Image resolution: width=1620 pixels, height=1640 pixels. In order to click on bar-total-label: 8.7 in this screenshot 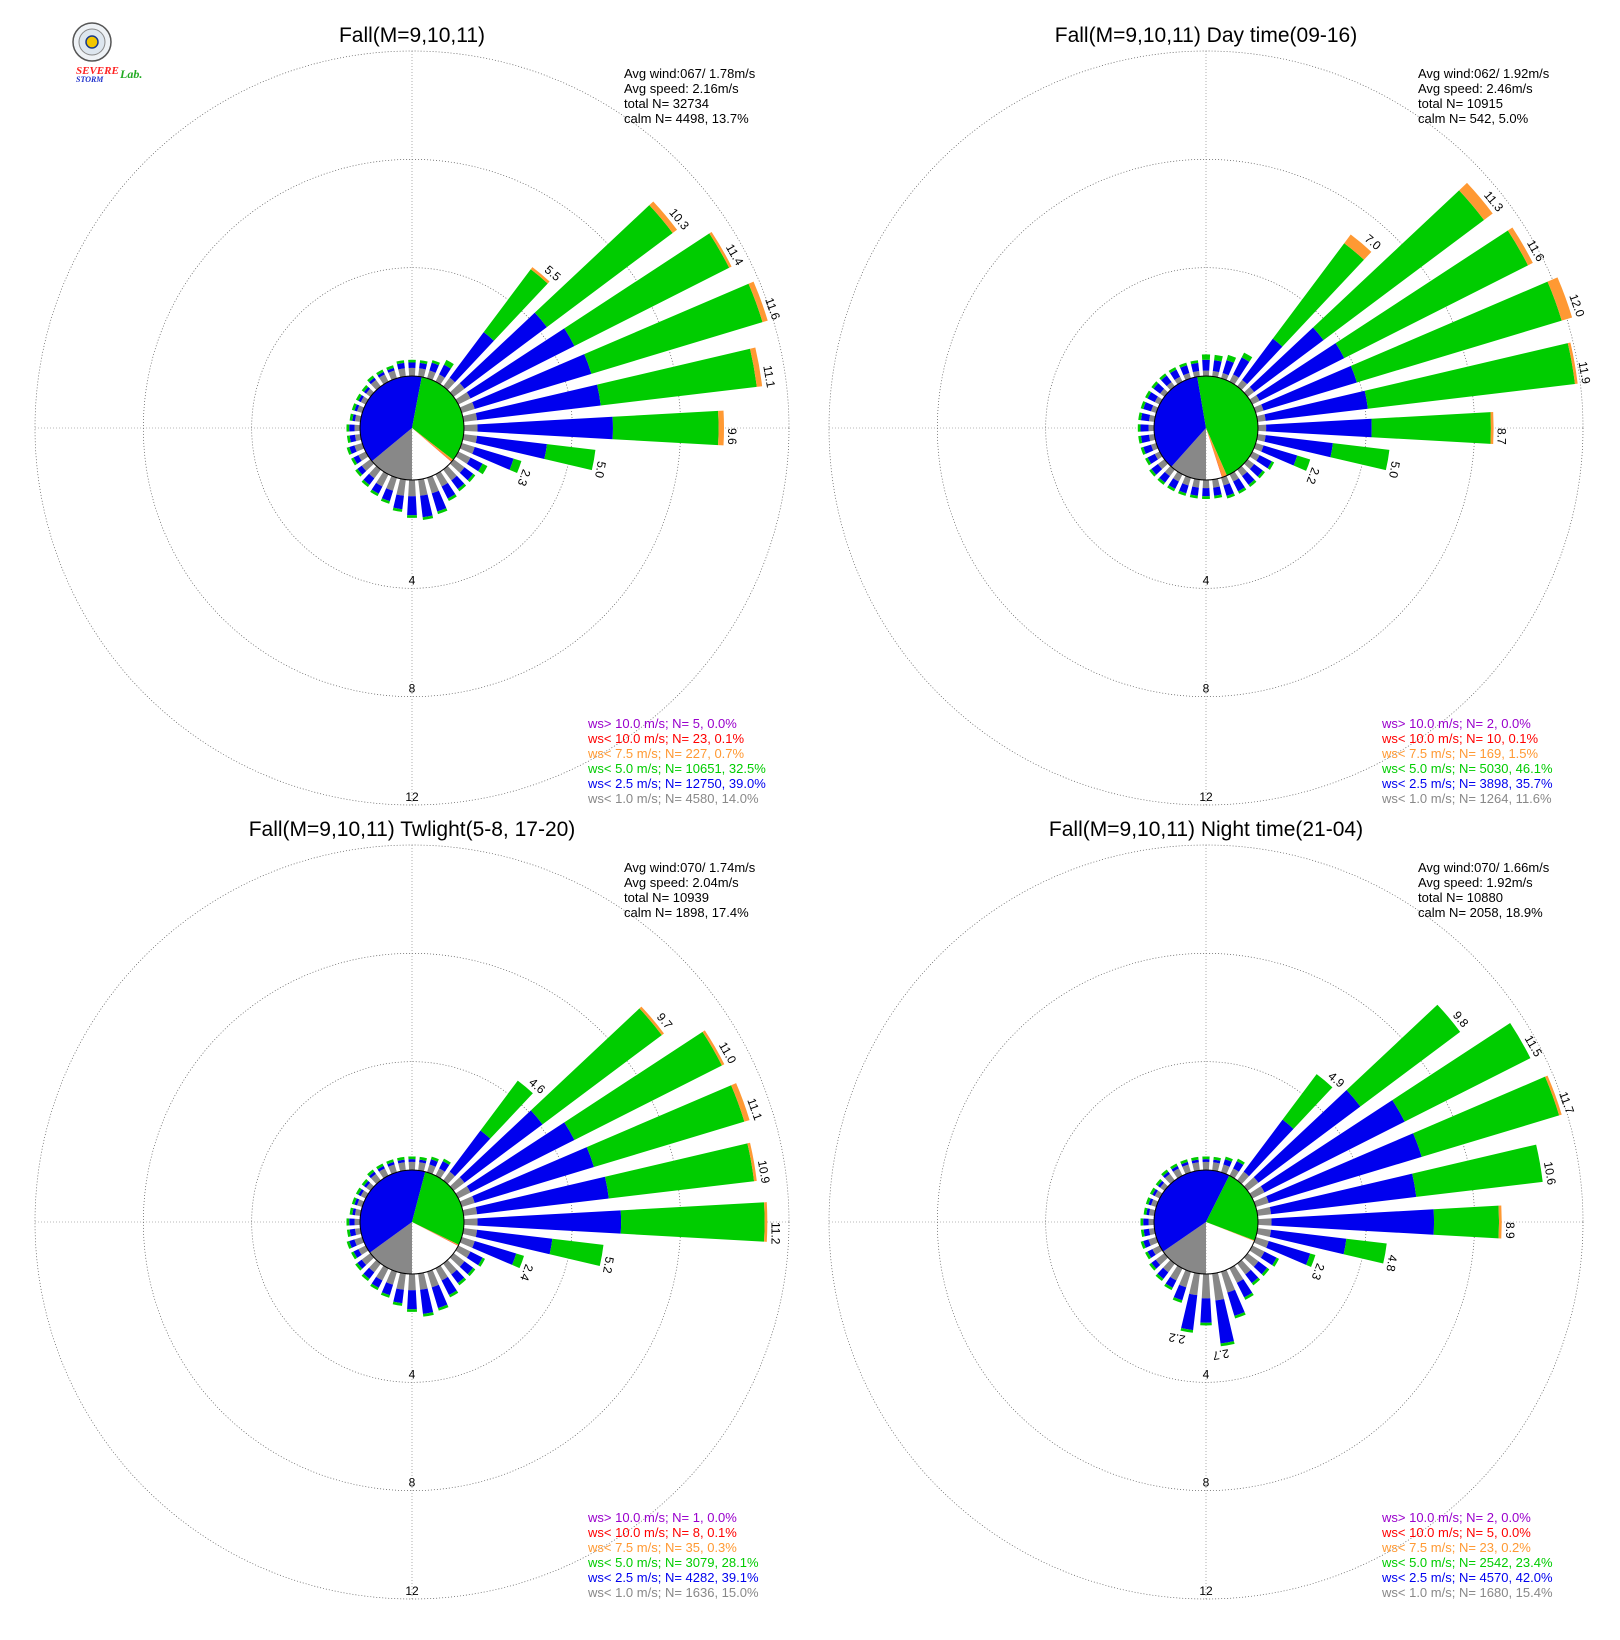, I will do `click(1502, 436)`.